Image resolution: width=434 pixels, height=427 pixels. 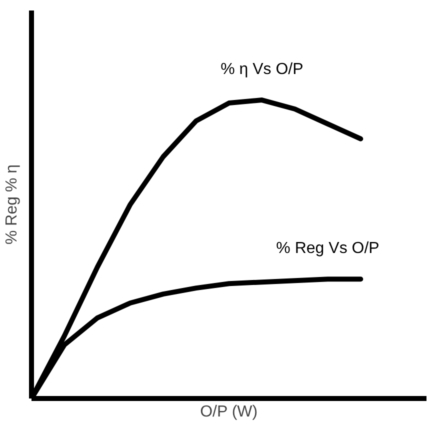 What do you see at coordinates (12, 204) in the screenshot?
I see `y-axis-title: % Reg % η` at bounding box center [12, 204].